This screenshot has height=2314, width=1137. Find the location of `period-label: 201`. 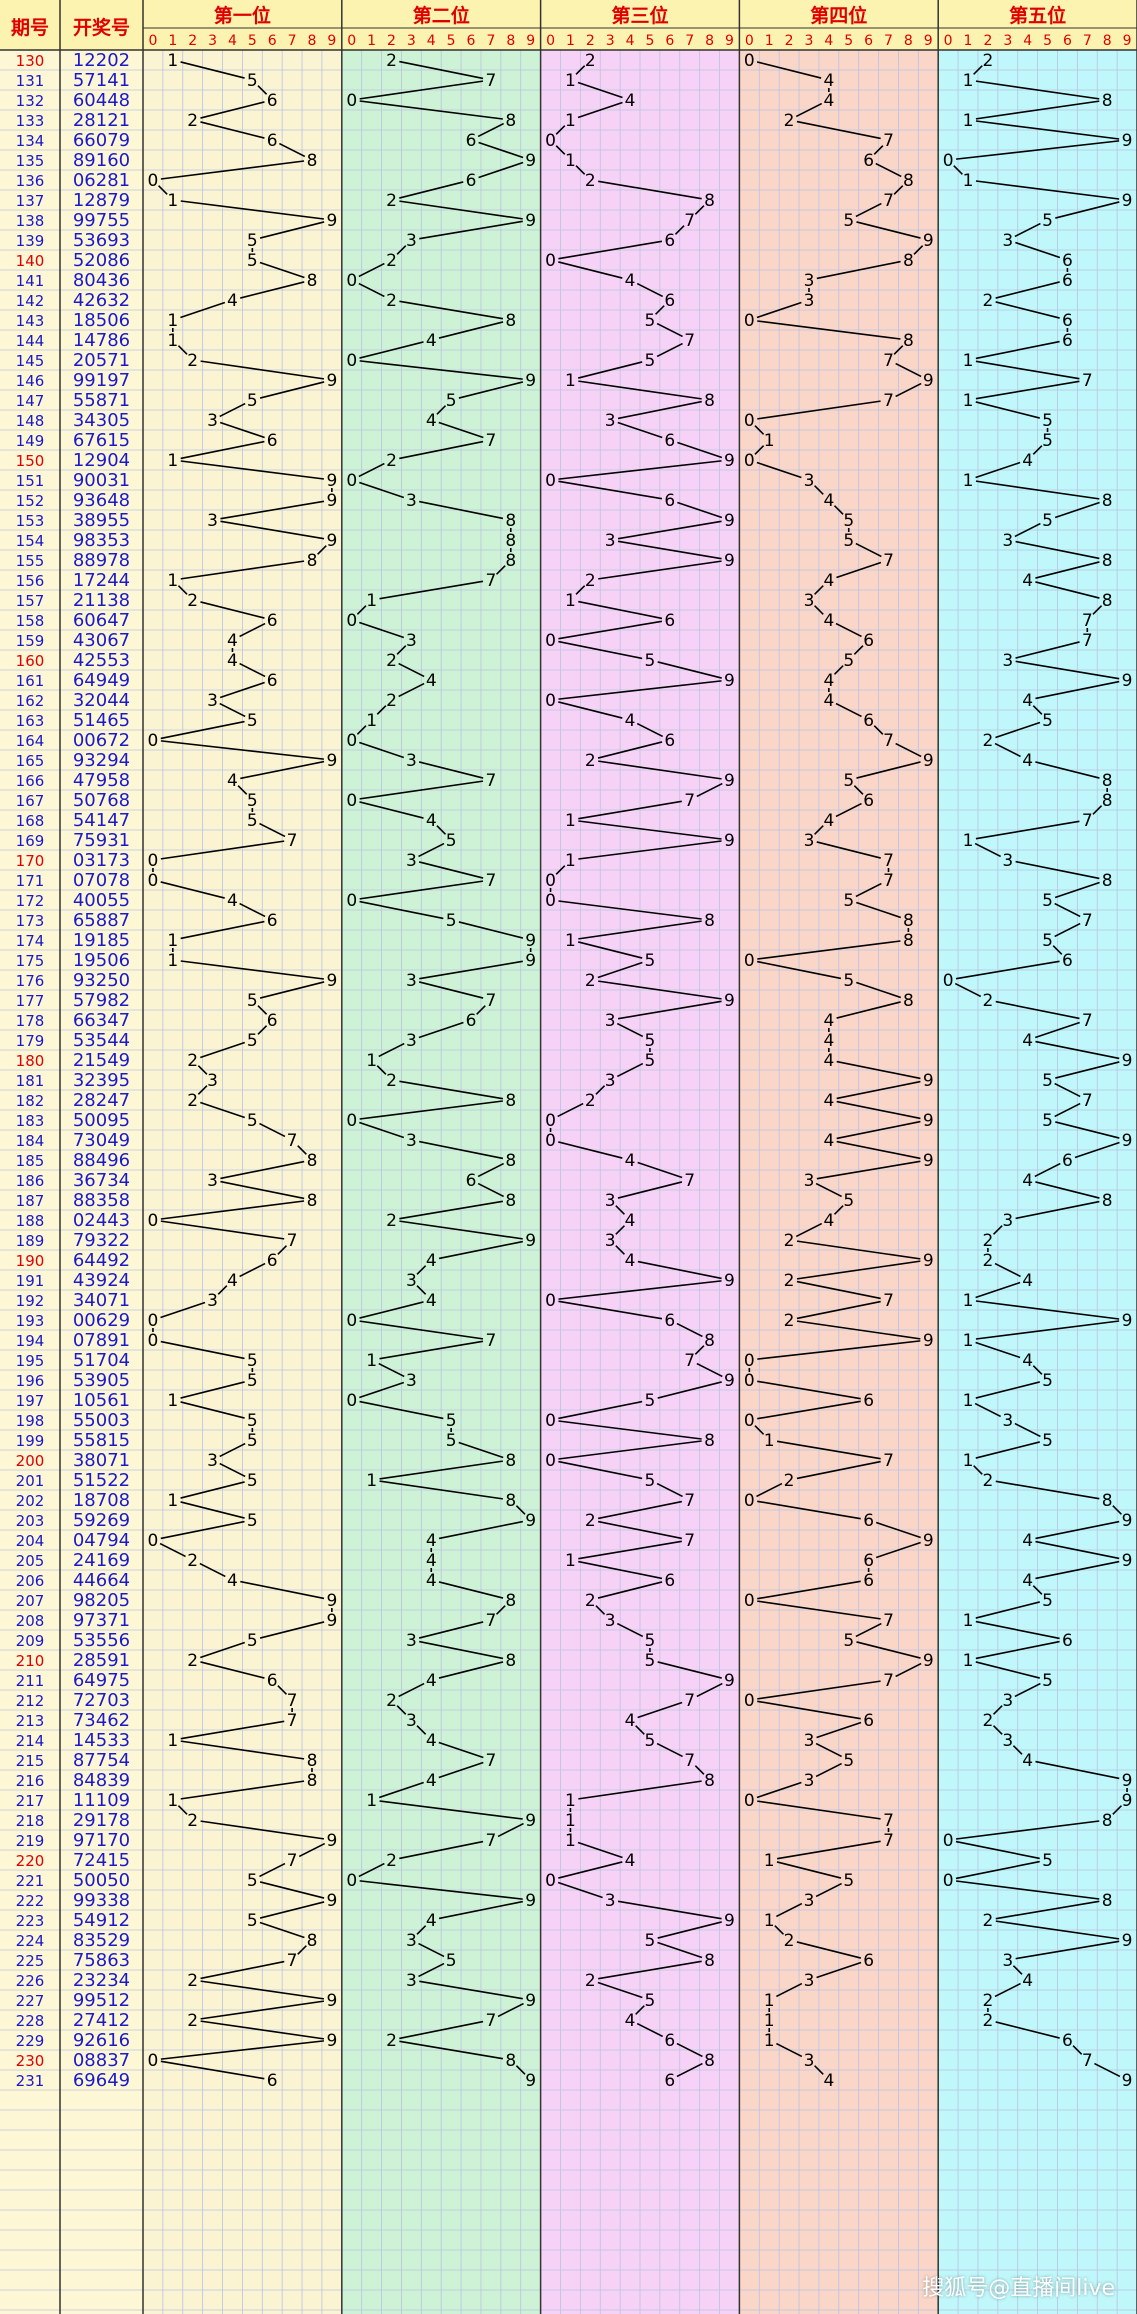

period-label: 201 is located at coordinates (30, 1481).